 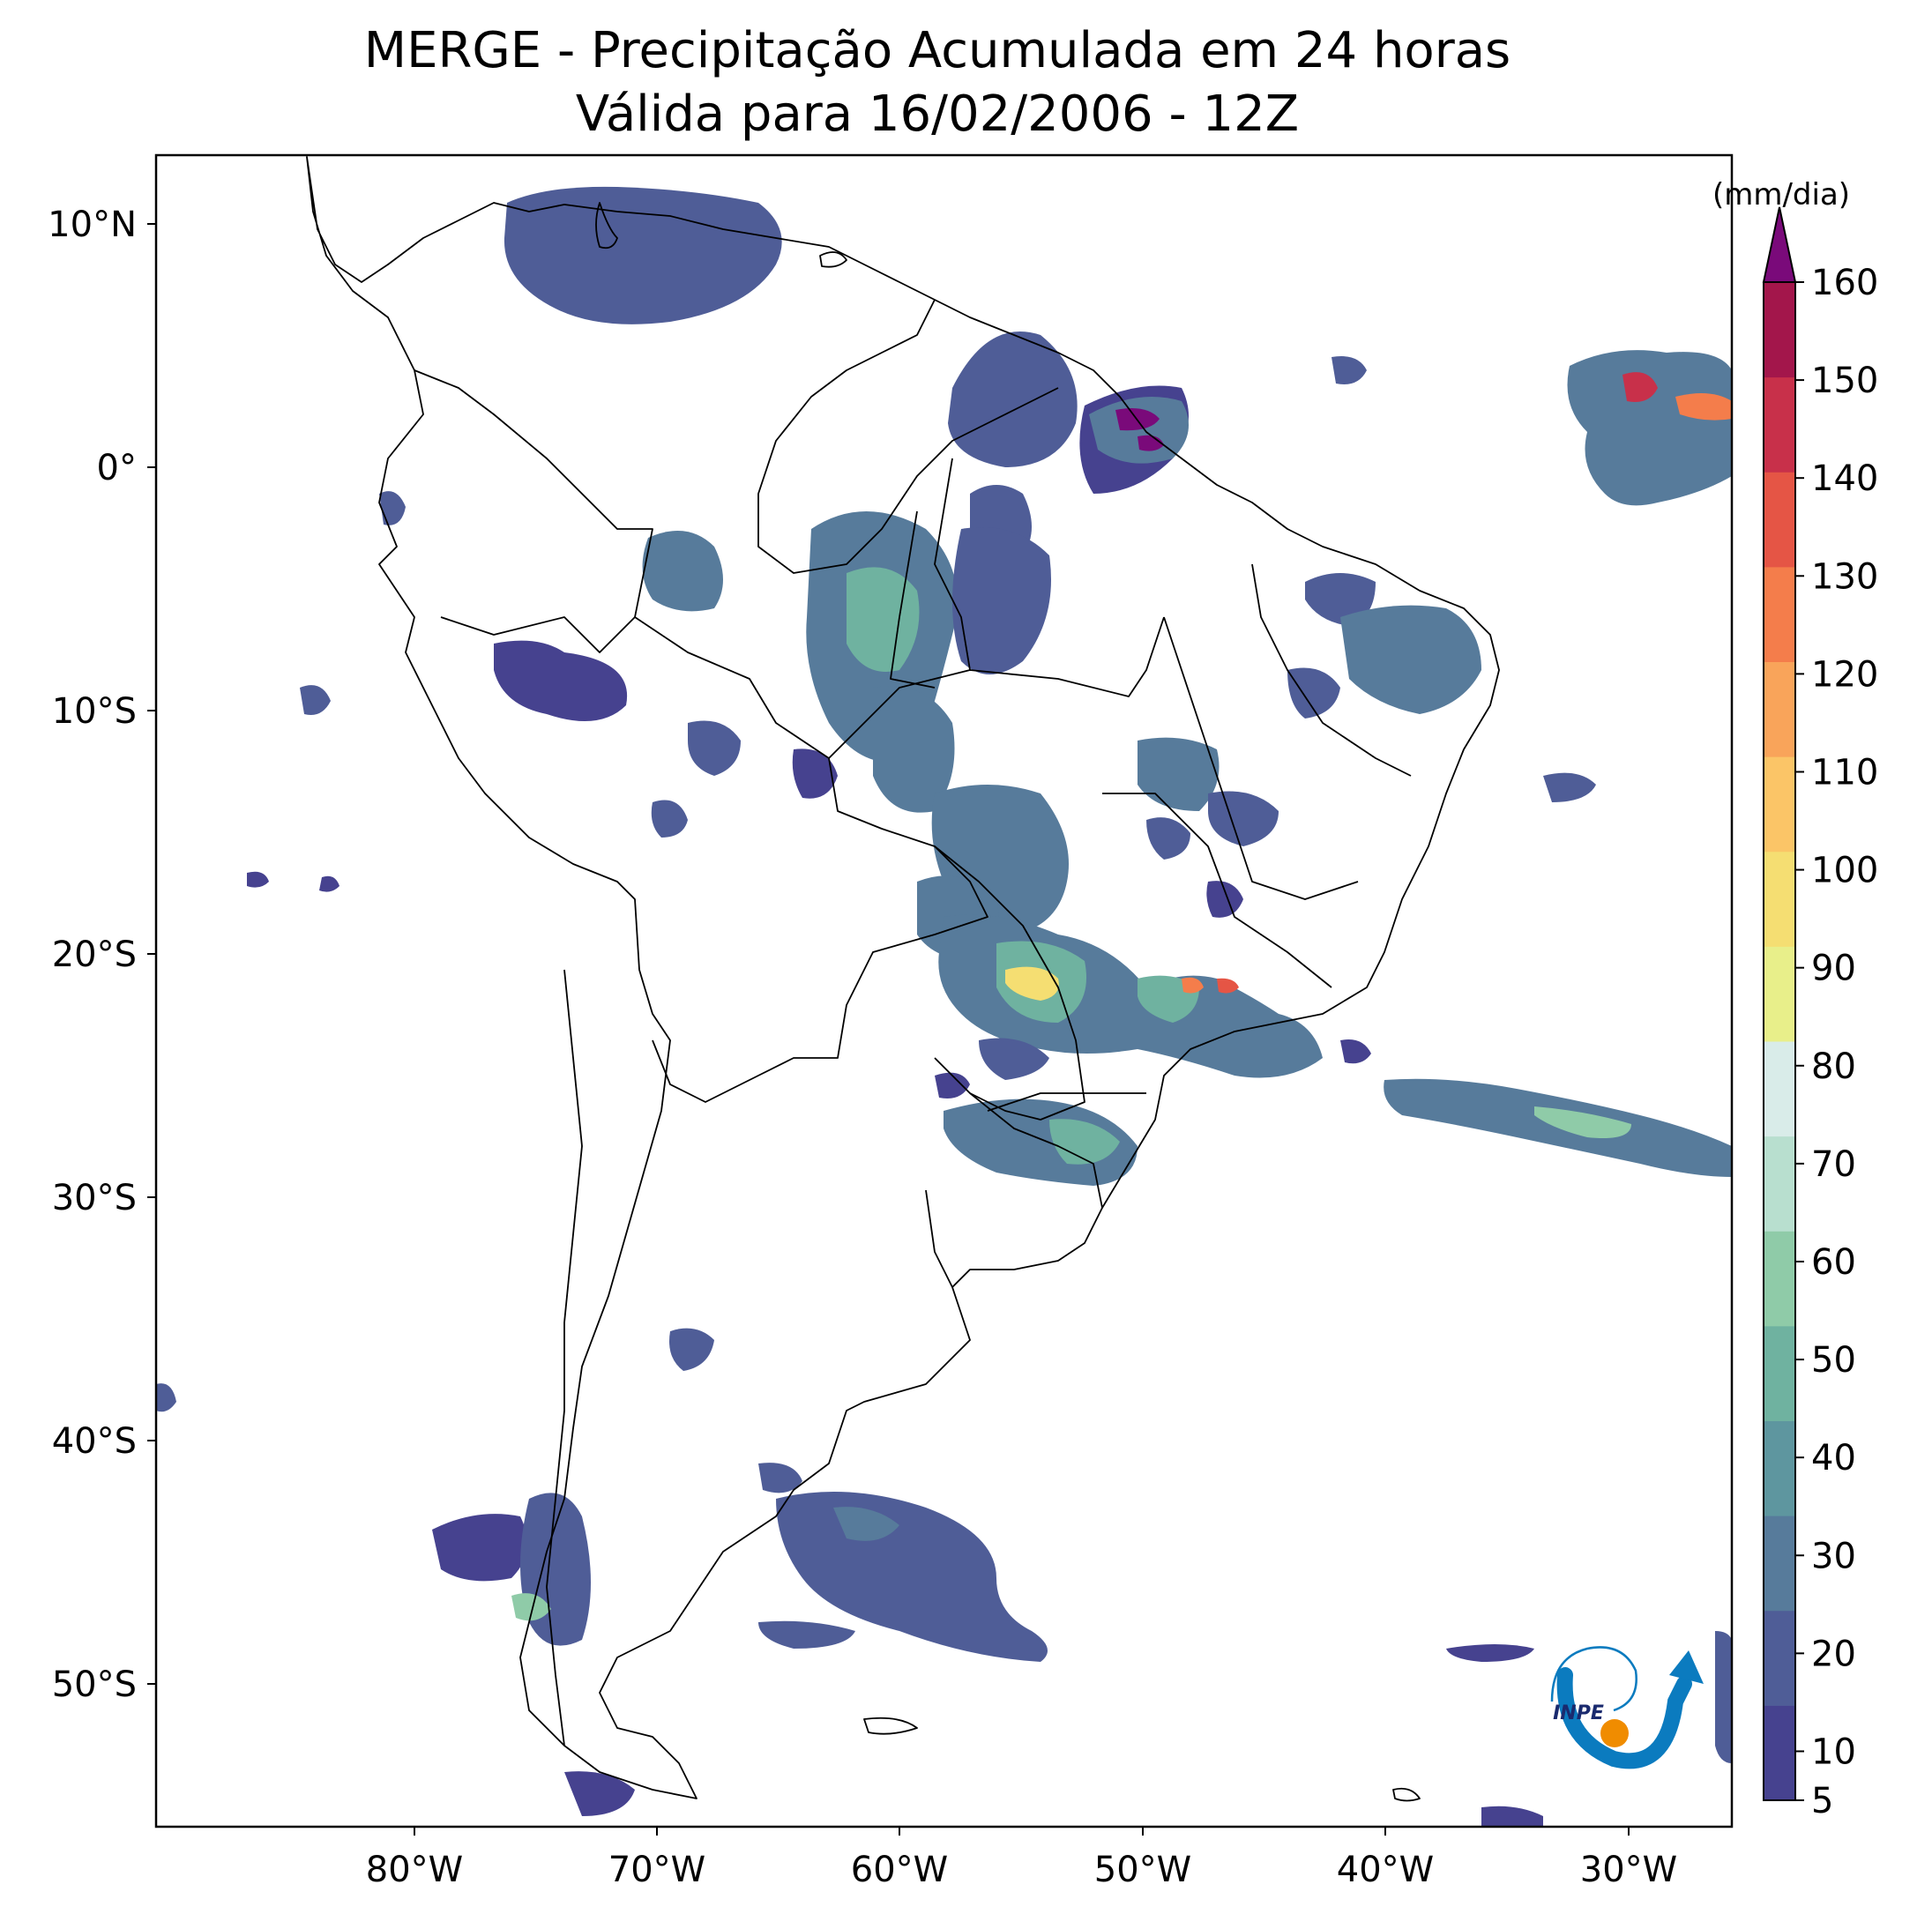 I want to click on x-tick-label: 80°W, so click(x=414, y=1870).